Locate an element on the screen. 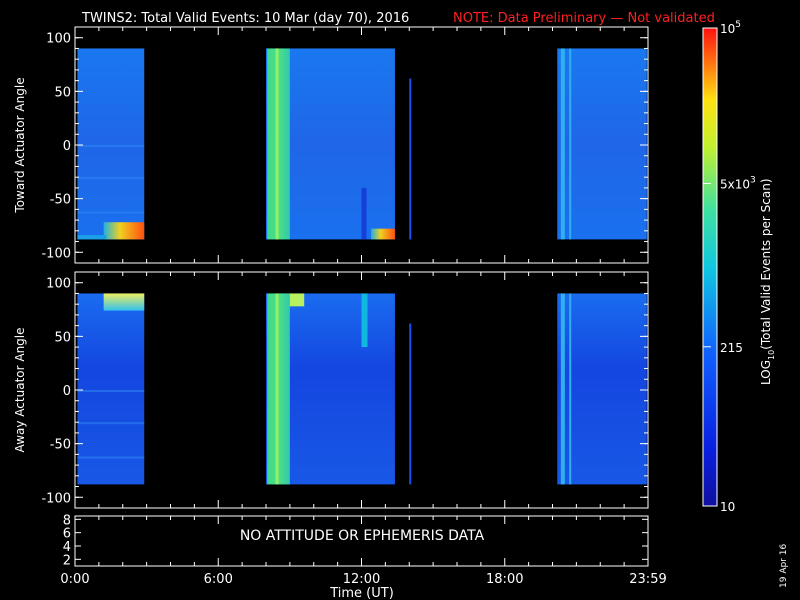 The width and height of the screenshot is (800, 600). x-tick-label: 6:00 is located at coordinates (218, 579).